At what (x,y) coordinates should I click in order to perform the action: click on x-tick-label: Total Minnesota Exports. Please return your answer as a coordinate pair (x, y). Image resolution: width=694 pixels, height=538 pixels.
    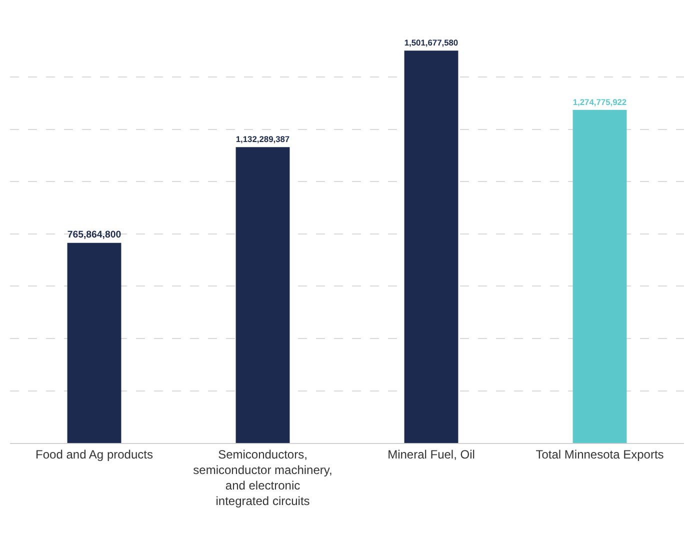
    Looking at the image, I should click on (600, 454).